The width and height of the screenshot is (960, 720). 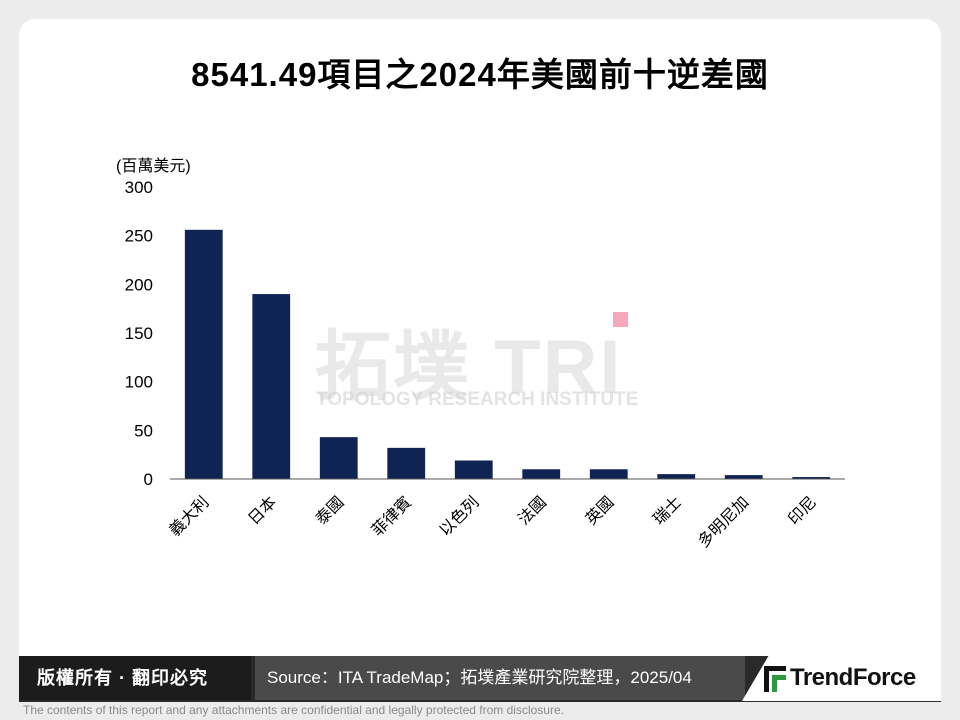 I want to click on footer-copyright: 版權所有 · 翻印必究, so click(x=135, y=678).